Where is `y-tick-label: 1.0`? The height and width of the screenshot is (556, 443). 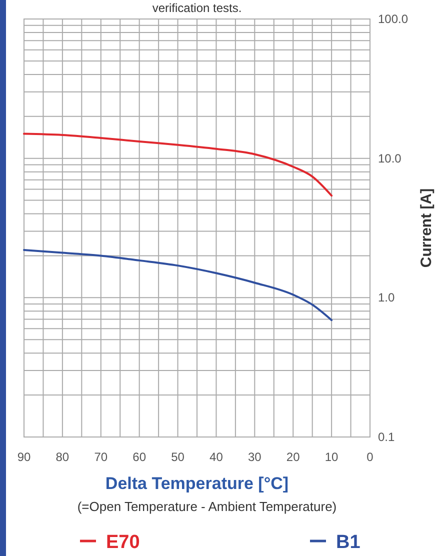 y-tick-label: 1.0 is located at coordinates (387, 297).